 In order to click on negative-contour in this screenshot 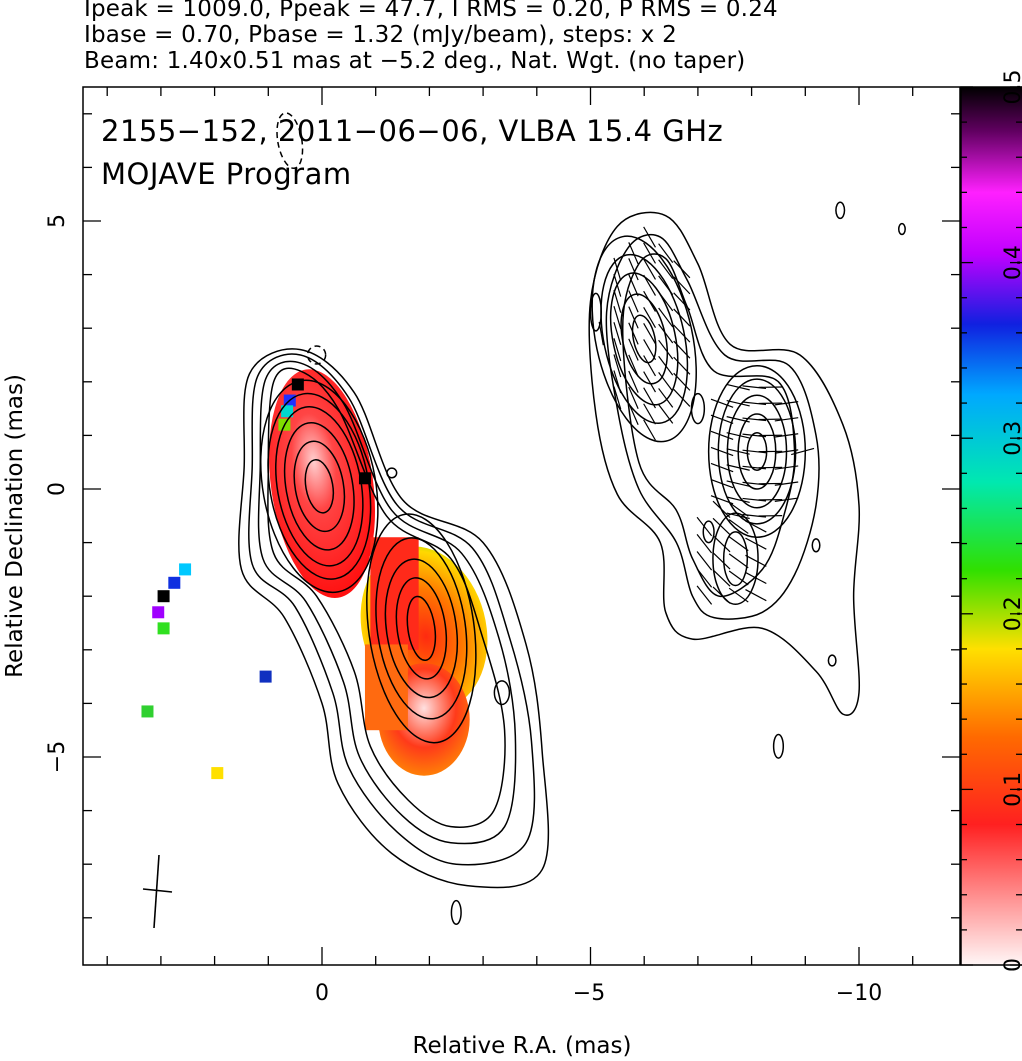, I will do `click(290, 141)`.